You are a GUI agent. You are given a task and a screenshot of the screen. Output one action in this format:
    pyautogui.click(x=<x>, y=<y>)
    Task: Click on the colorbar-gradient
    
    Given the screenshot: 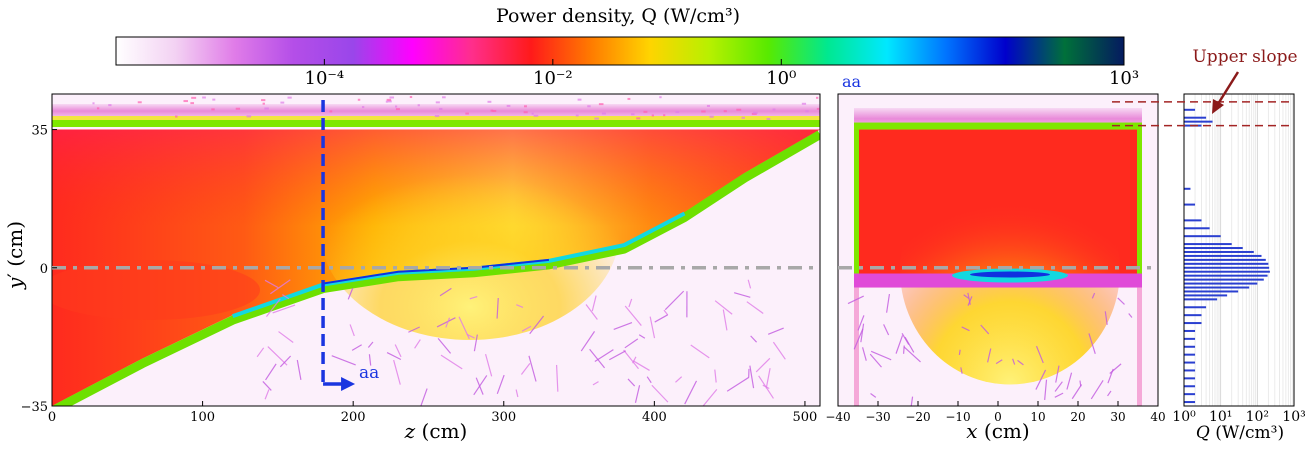 What is the action you would take?
    pyautogui.click(x=620, y=51)
    